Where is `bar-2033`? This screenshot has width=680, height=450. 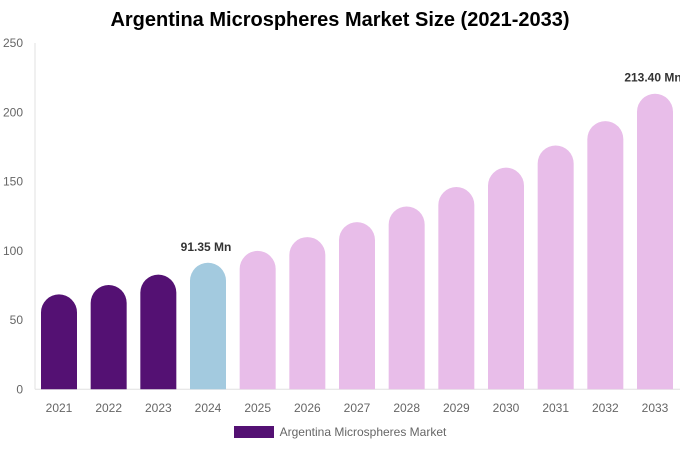
bar-2033 is located at coordinates (655, 241).